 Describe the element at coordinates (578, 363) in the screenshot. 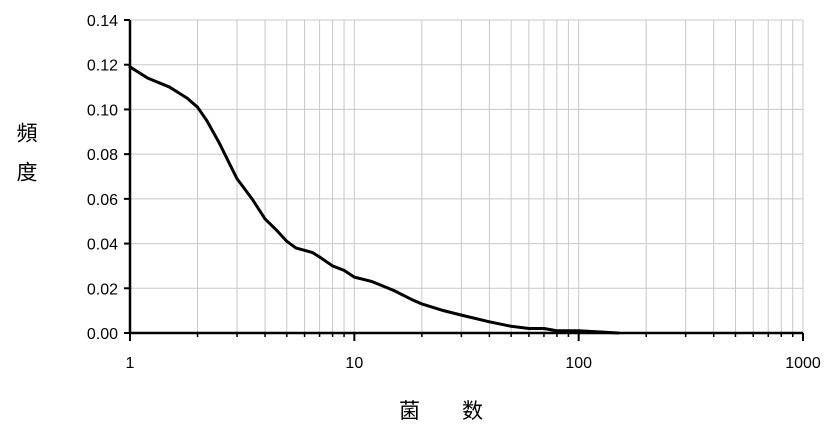

I see `x-tick-label: 100` at that location.